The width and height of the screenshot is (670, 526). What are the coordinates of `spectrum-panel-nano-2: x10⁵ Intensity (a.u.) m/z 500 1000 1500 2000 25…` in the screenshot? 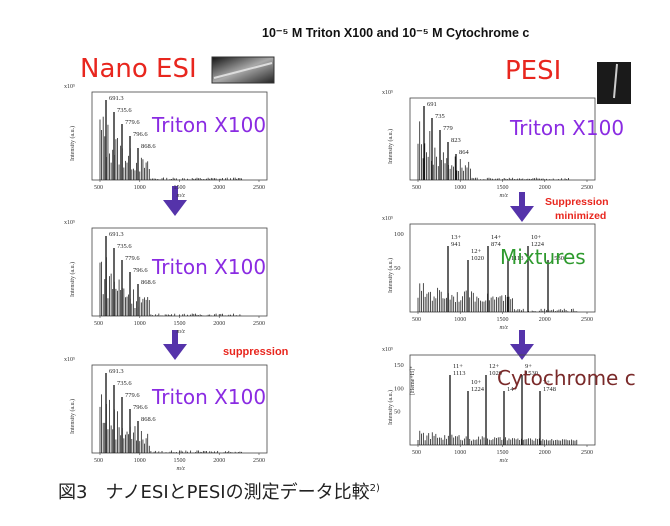 It's located at (166, 277).